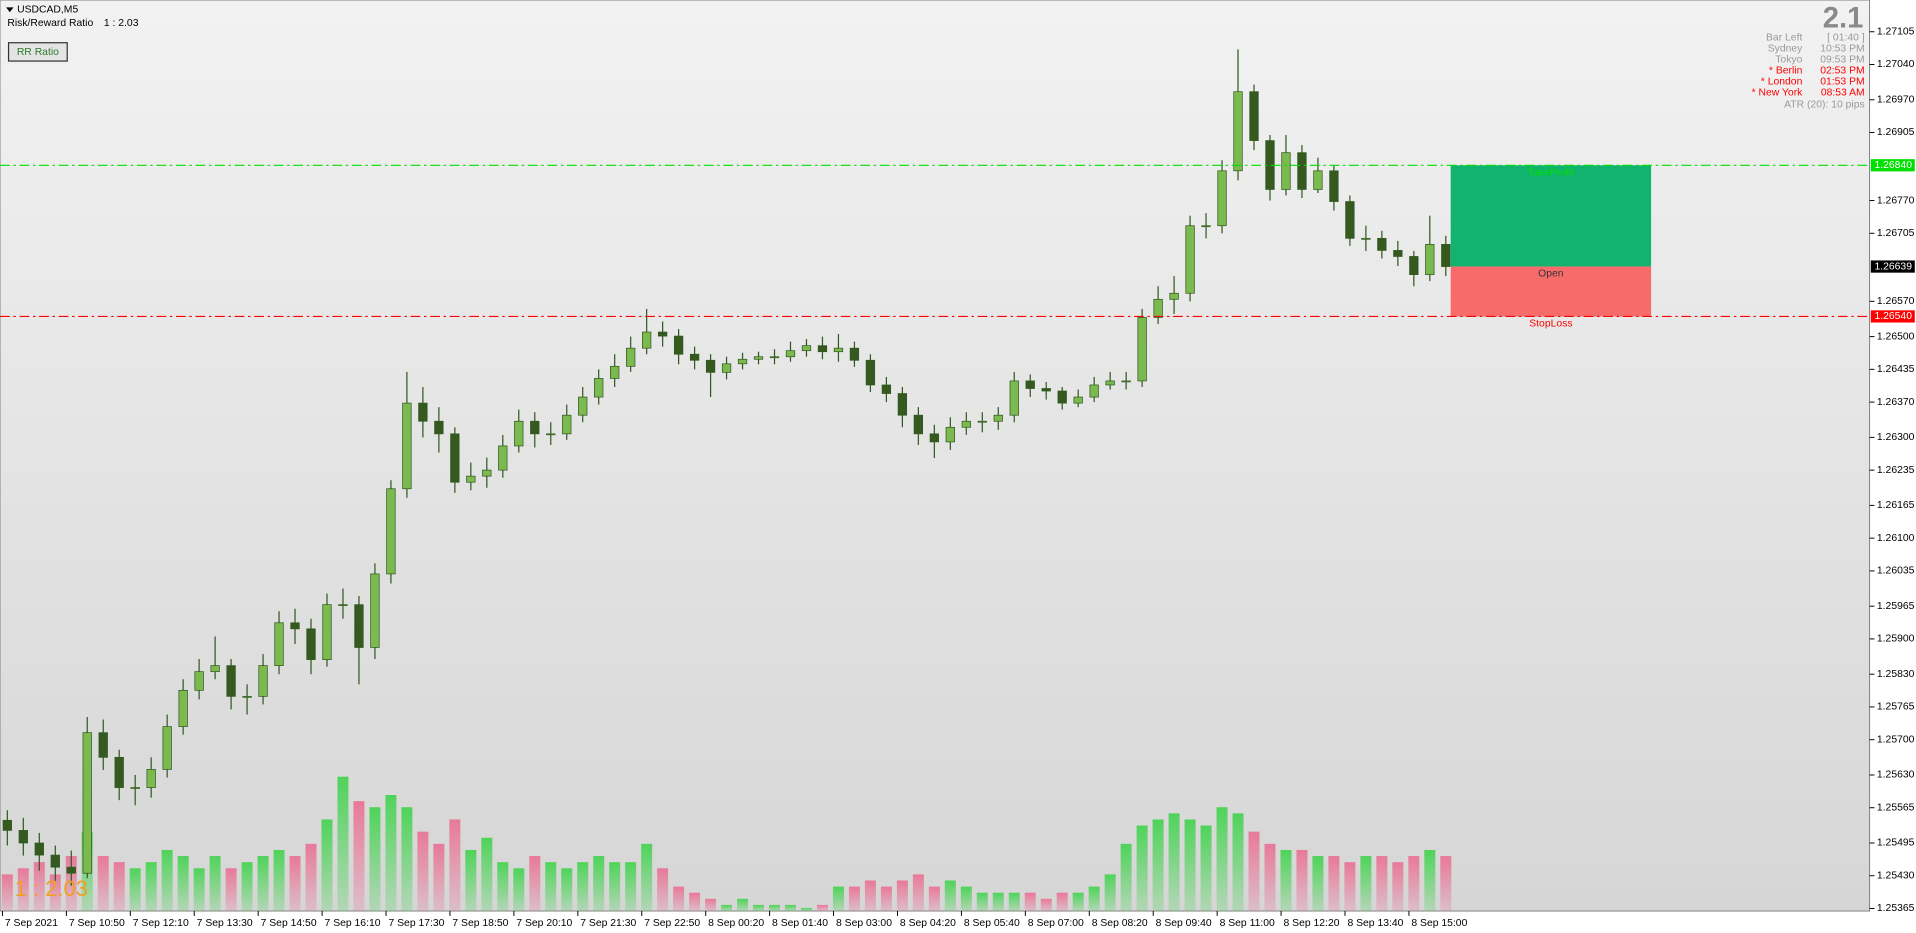 Image resolution: width=1916 pixels, height=933 pixels. Describe the element at coordinates (1784, 38) in the screenshot. I see `info-label: Bar Left` at that location.